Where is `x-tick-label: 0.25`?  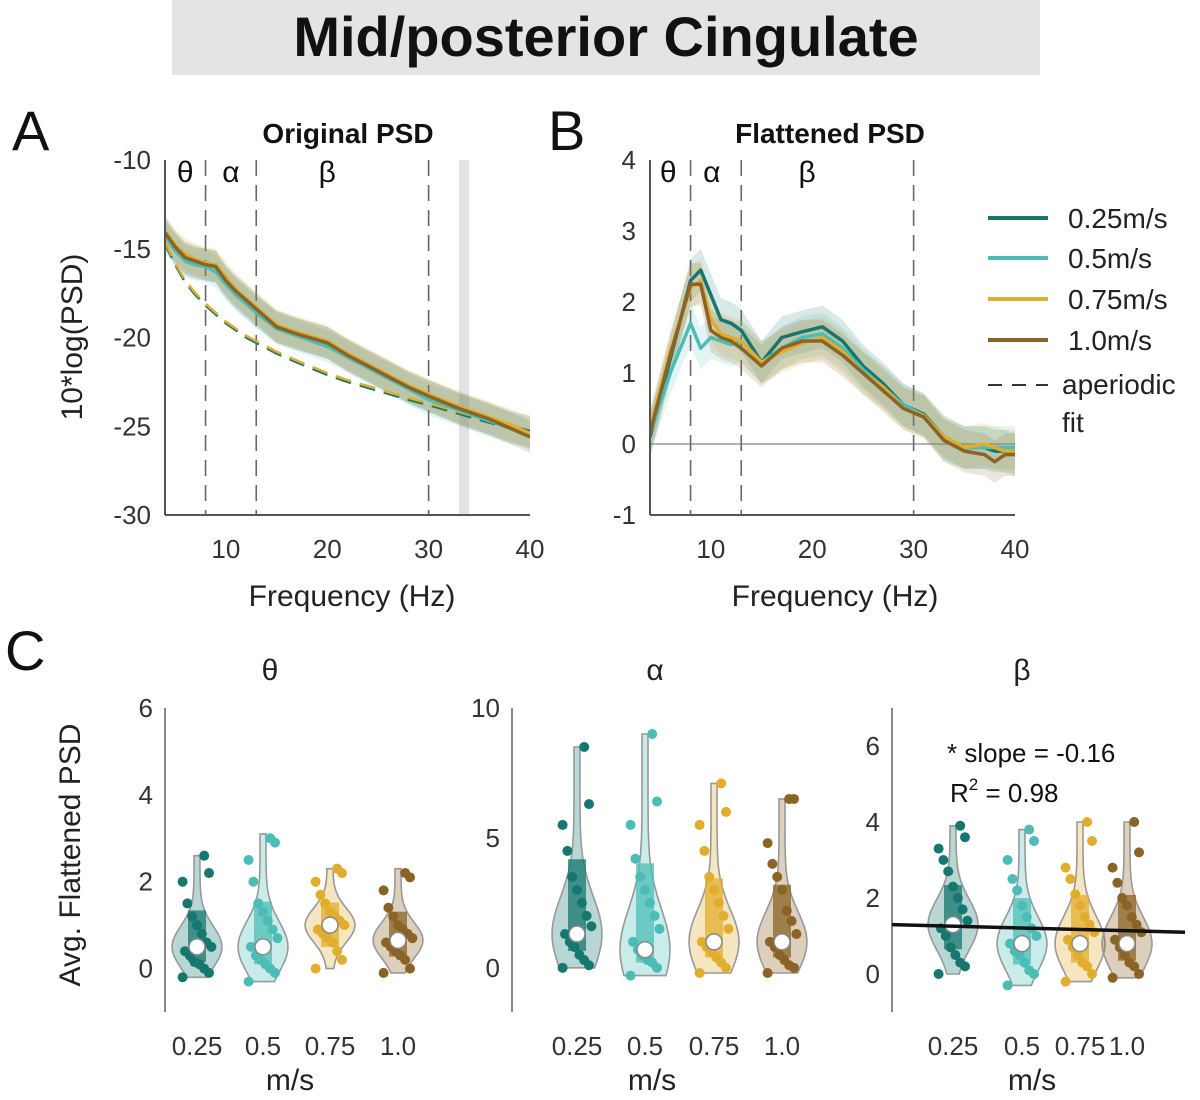 x-tick-label: 0.25 is located at coordinates (197, 1046).